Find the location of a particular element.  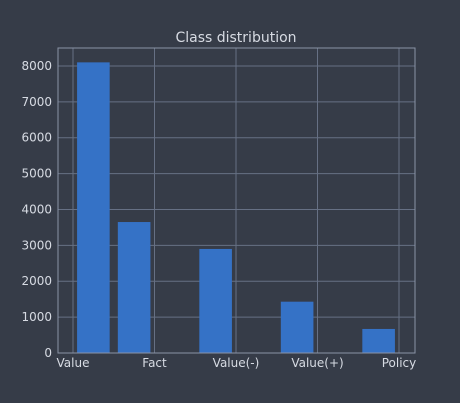

y-tick-label: 2000 is located at coordinates (36, 281).